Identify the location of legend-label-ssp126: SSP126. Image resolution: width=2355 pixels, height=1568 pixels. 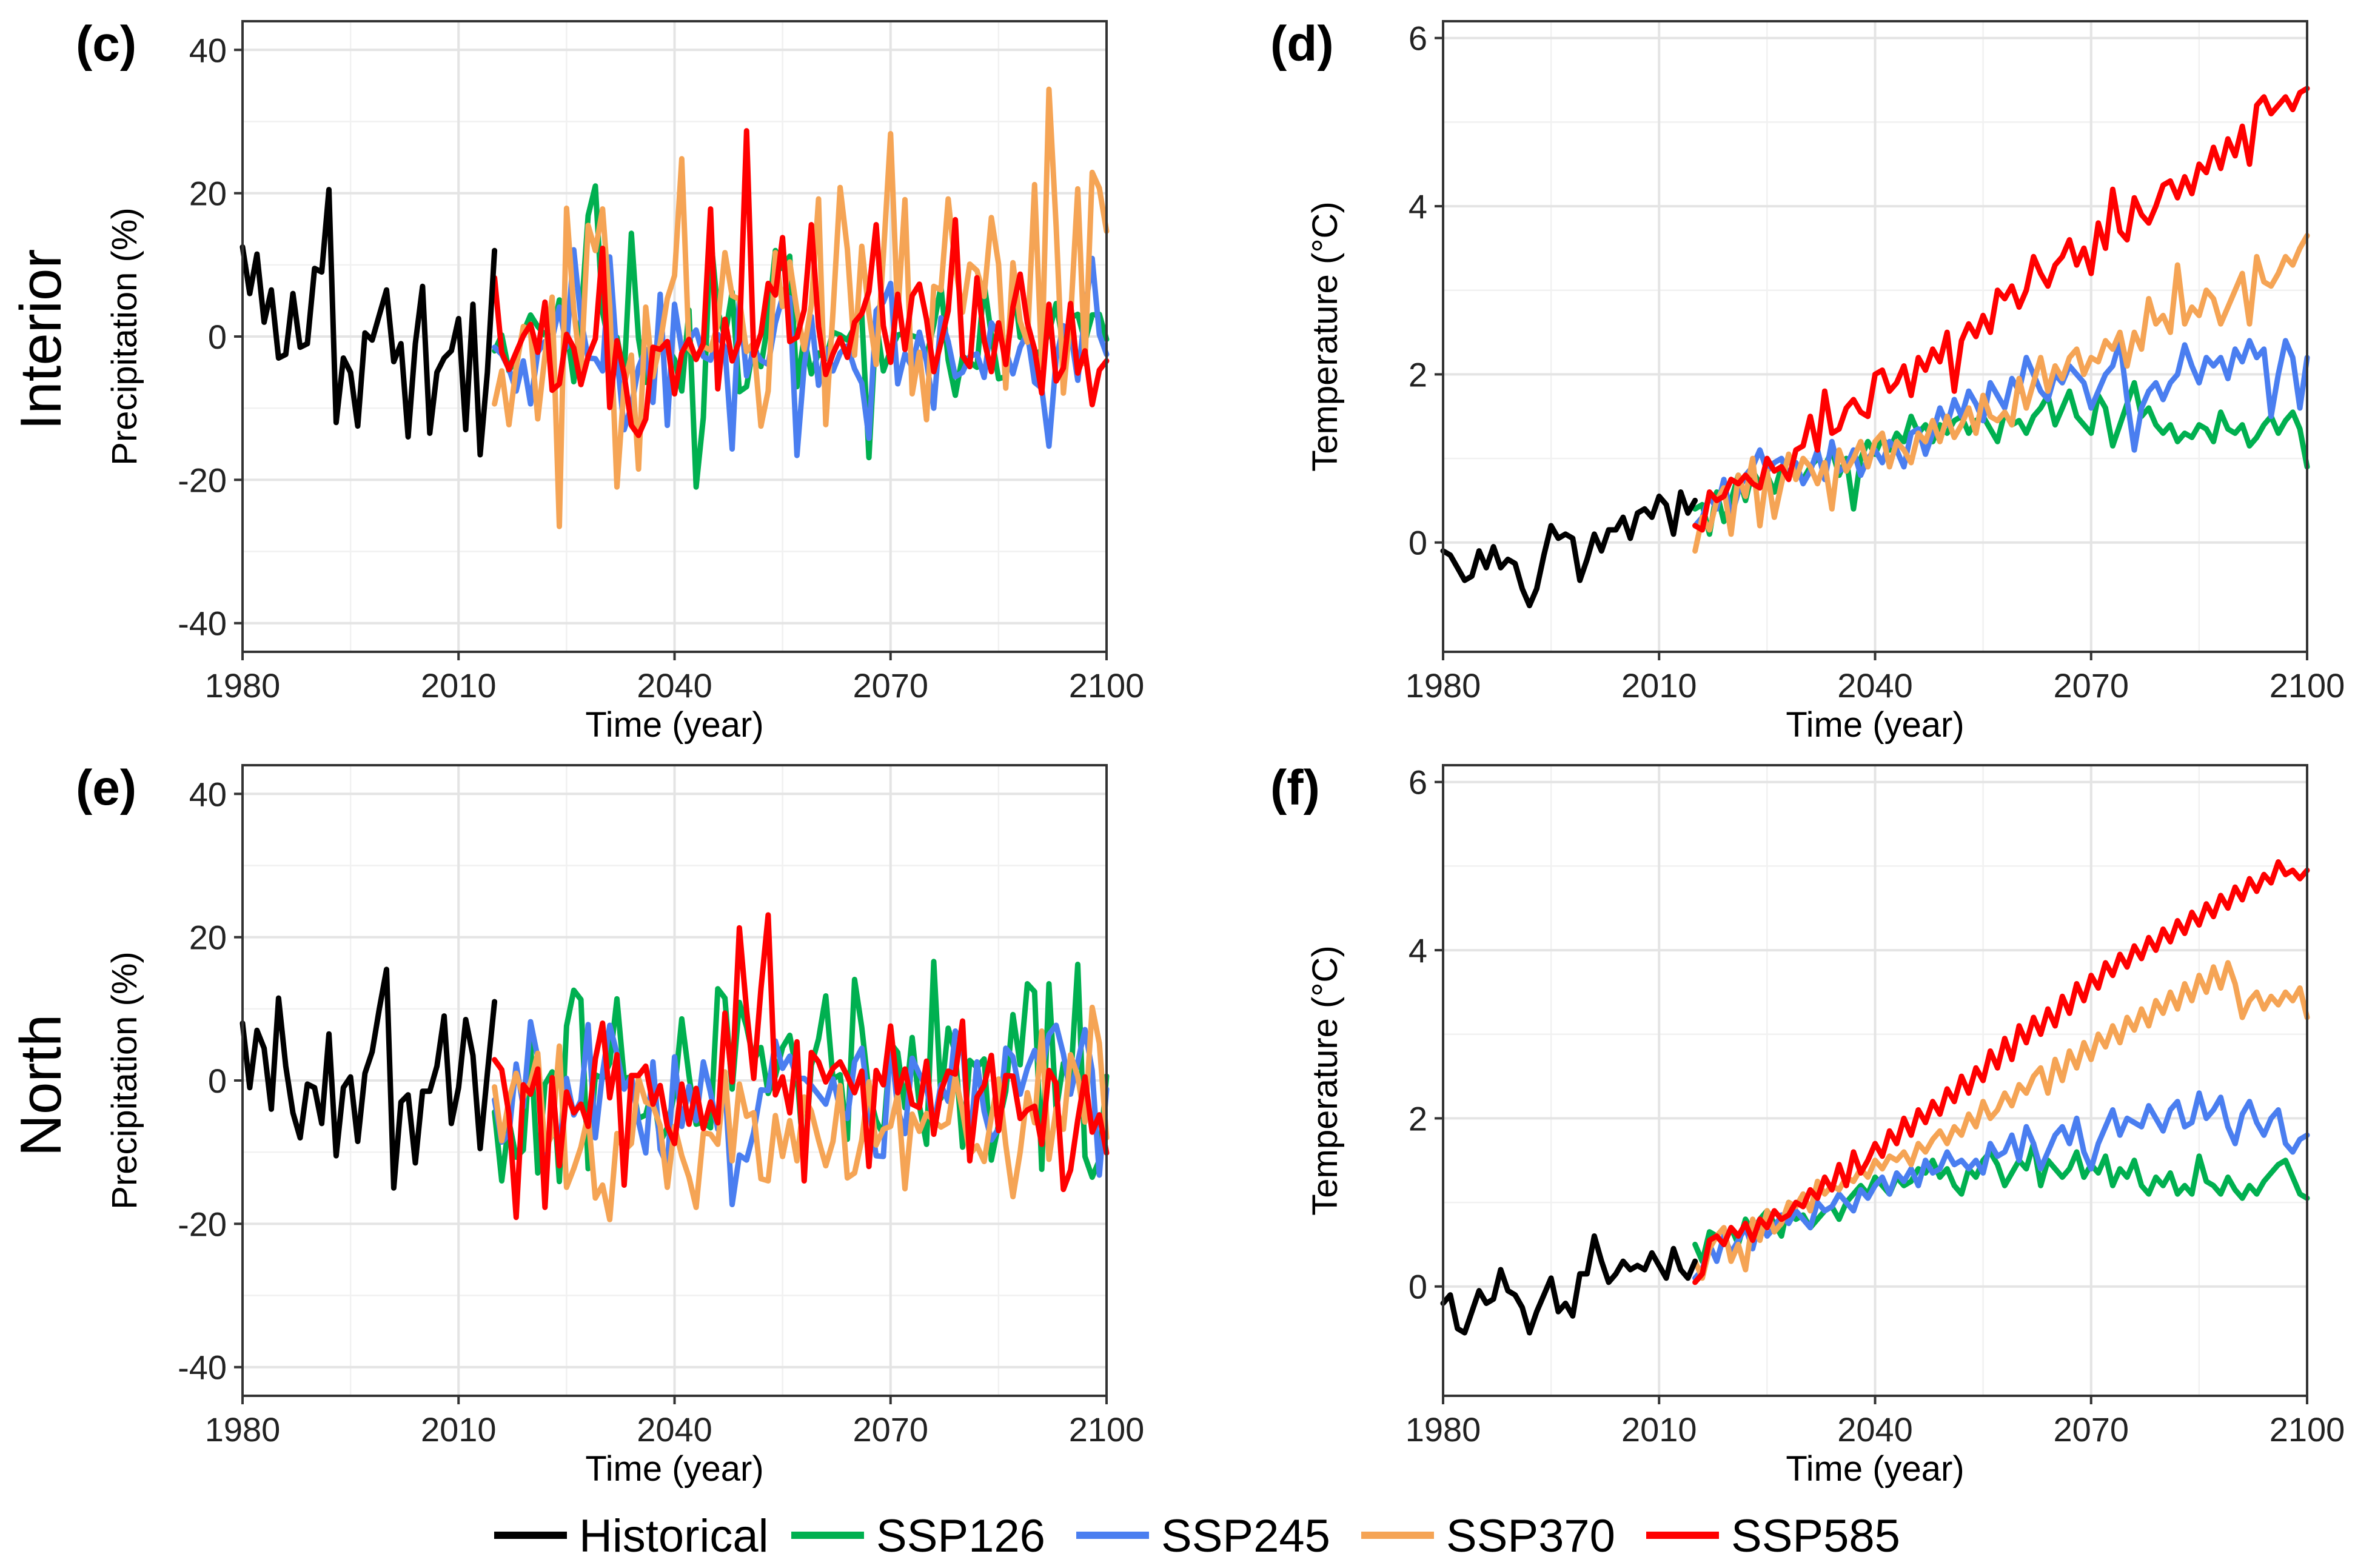
(961, 1536).